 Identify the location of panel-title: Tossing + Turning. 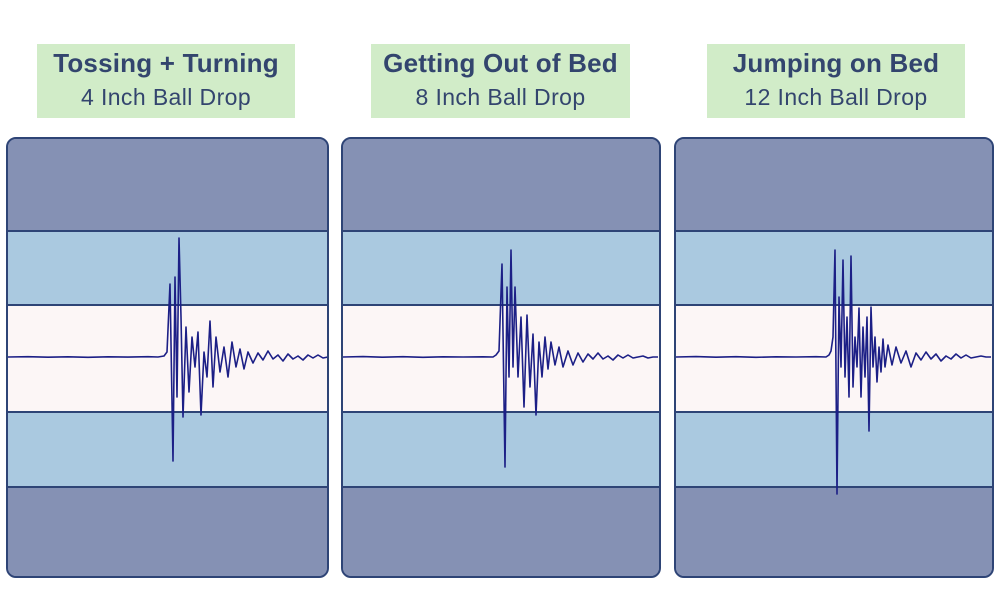
(166, 63).